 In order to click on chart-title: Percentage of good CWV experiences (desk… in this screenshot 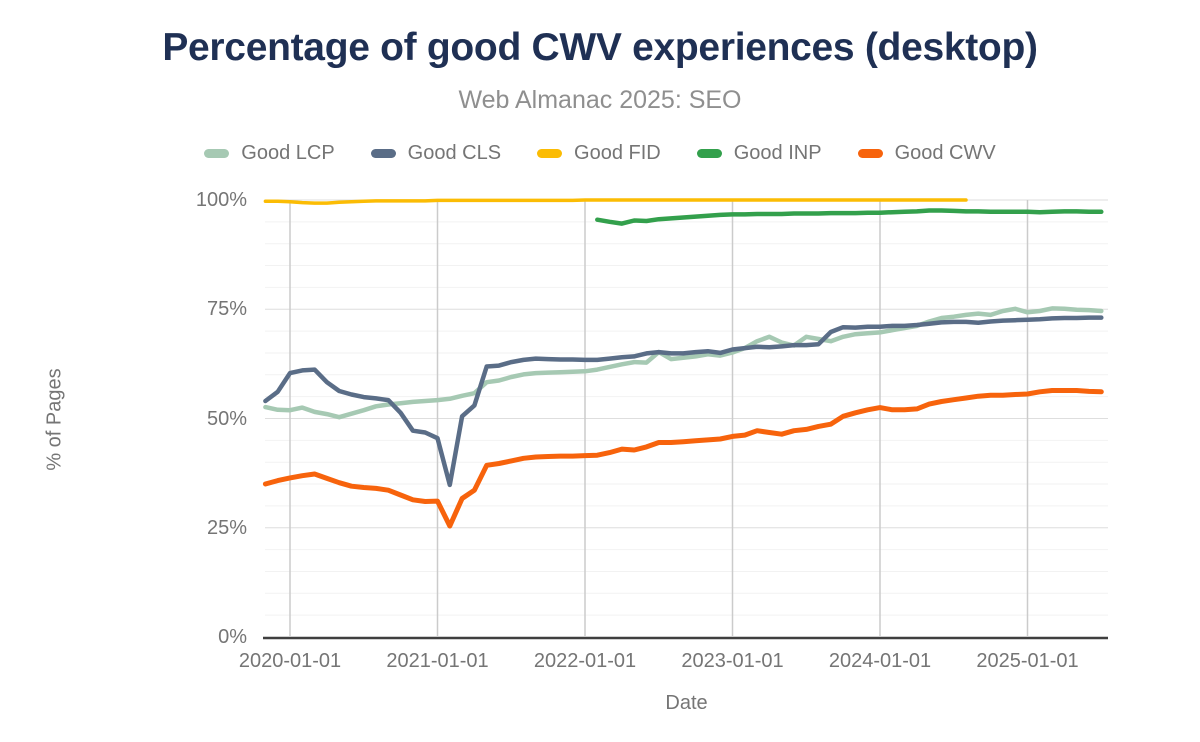, I will do `click(600, 47)`.